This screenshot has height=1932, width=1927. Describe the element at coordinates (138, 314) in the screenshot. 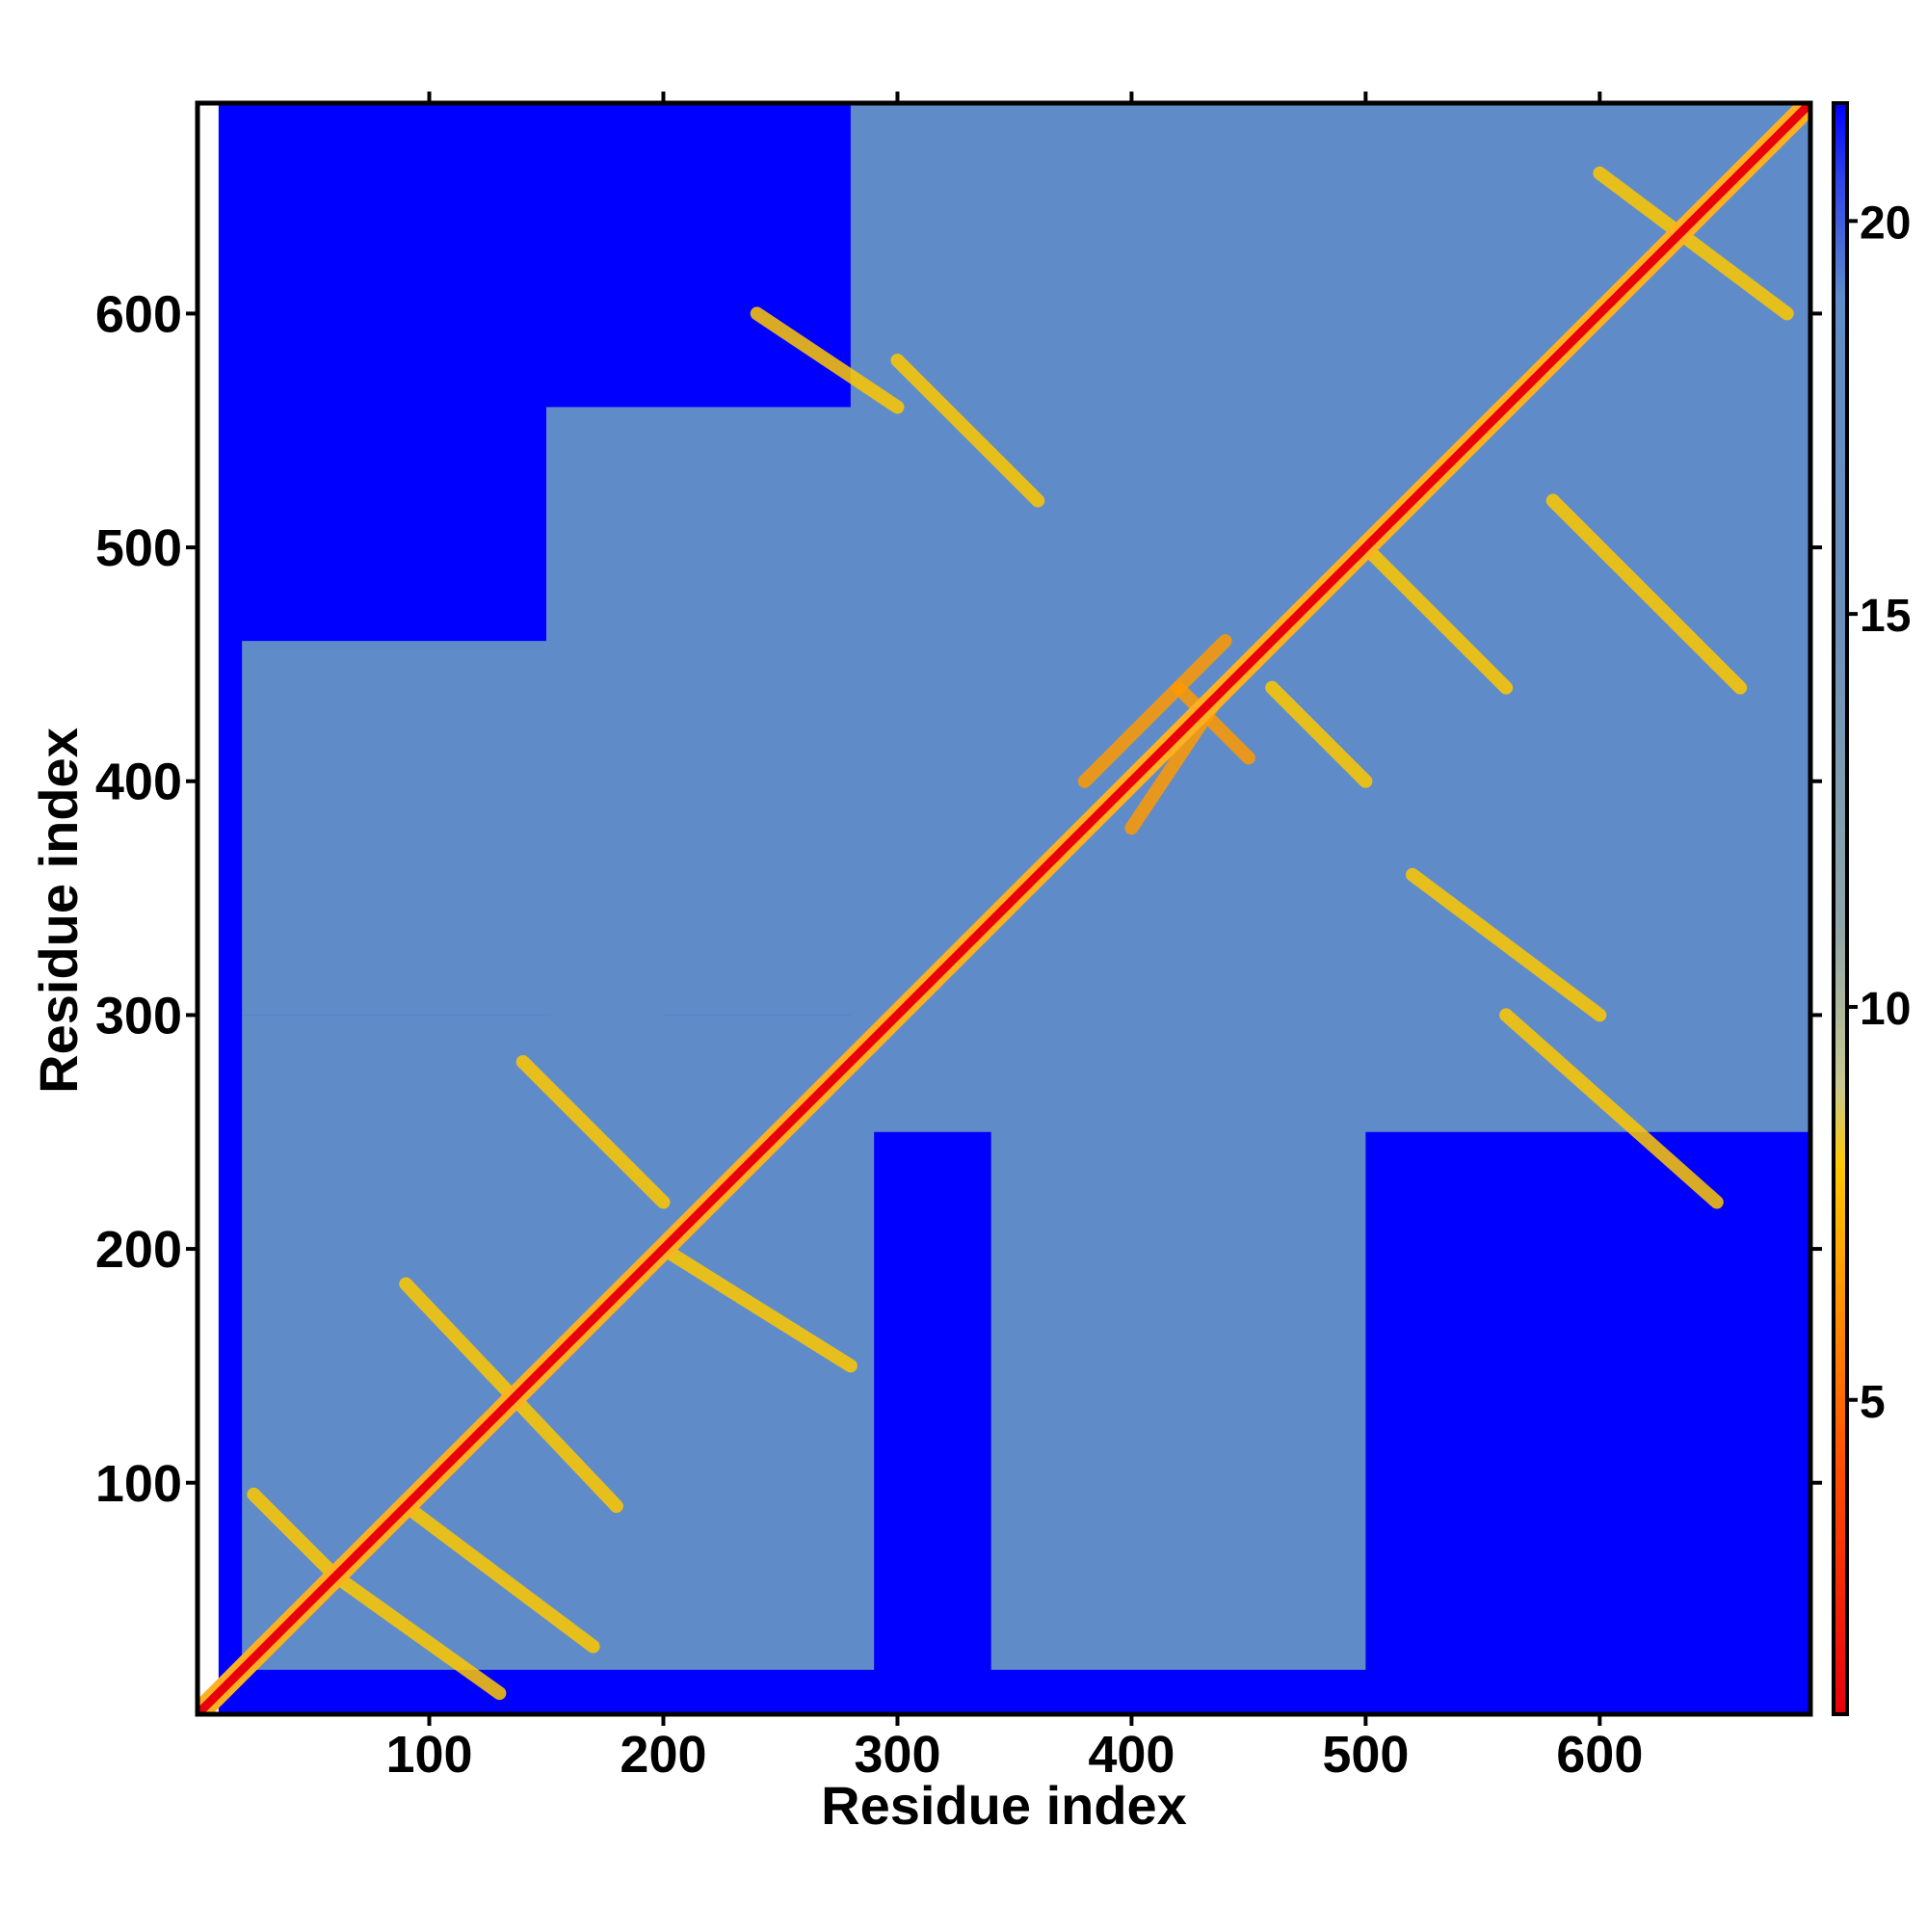

I see `y-tick-label: 600` at that location.